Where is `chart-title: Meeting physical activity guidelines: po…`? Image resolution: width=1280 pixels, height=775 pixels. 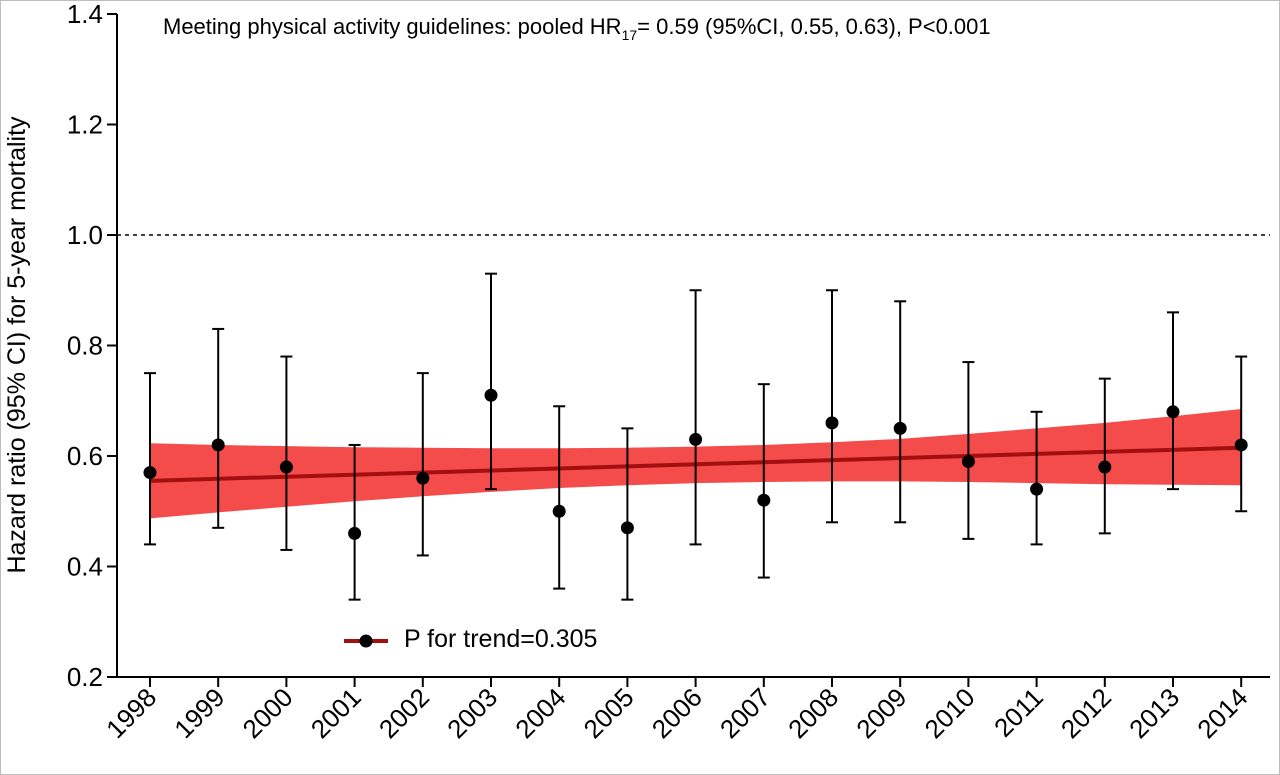
chart-title: Meeting physical activity guidelines: po… is located at coordinates (577, 28).